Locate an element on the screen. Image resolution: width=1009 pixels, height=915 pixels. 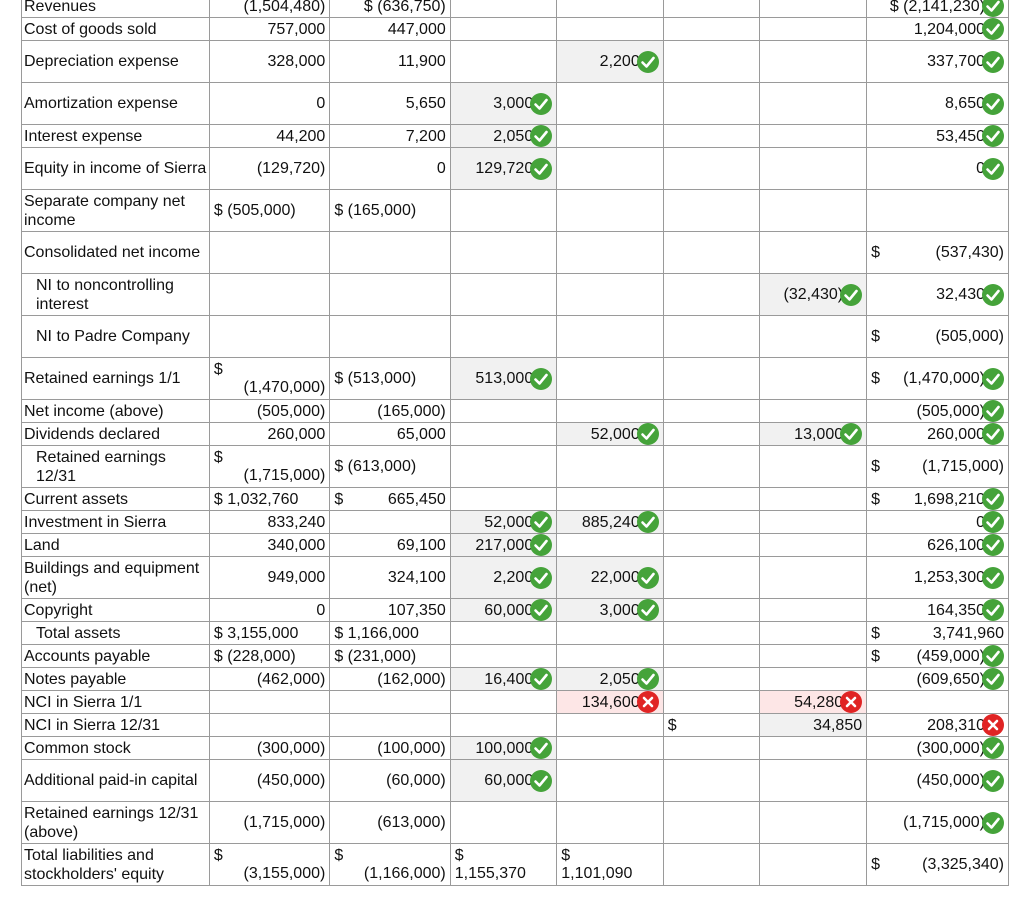
value-cell: 53,450 is located at coordinates (937, 136).